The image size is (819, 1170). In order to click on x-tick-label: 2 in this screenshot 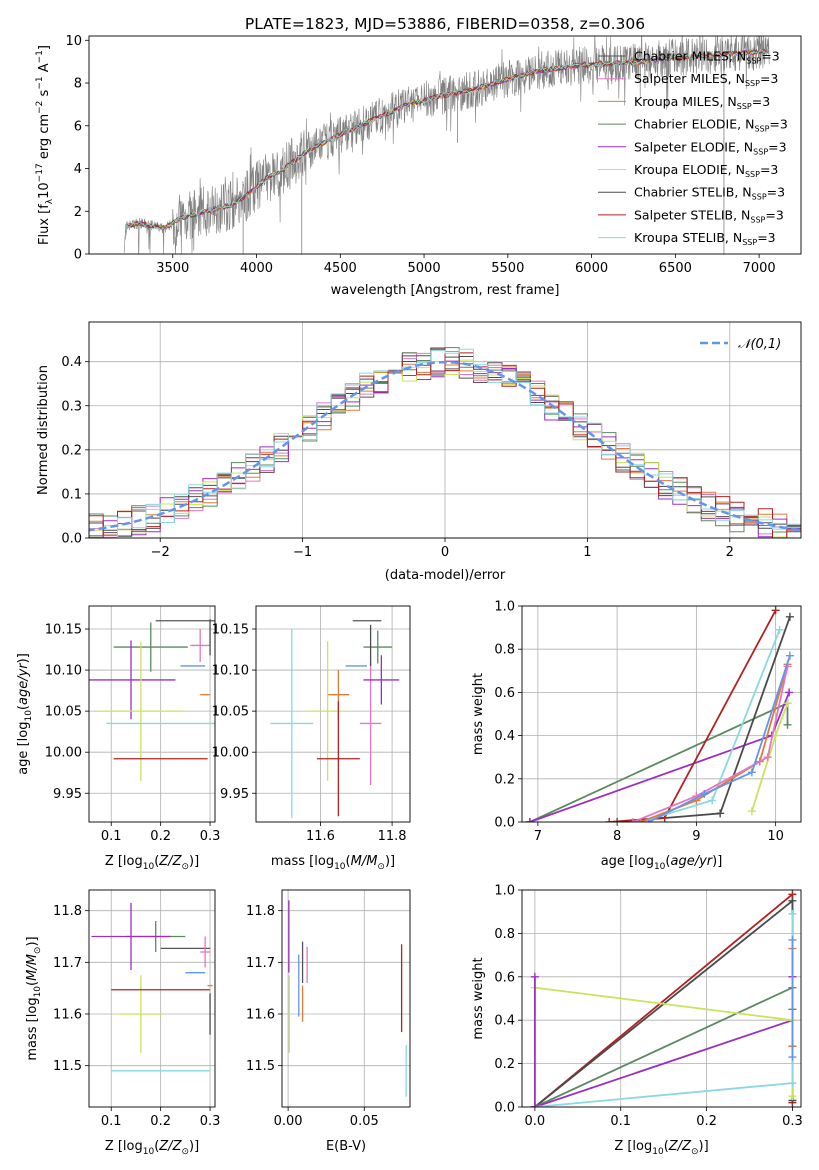, I will do `click(730, 552)`.